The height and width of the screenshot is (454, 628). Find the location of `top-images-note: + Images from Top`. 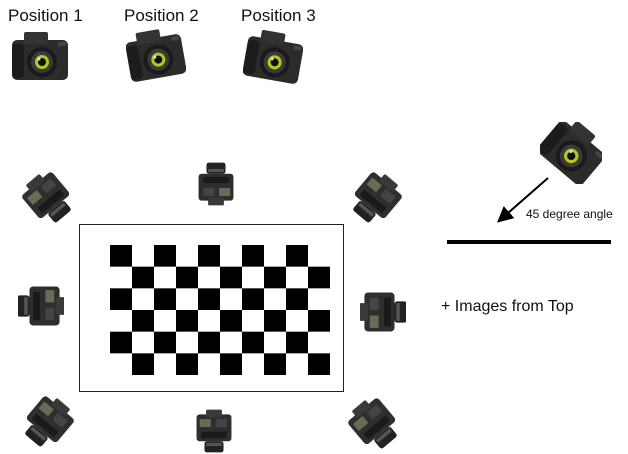

top-images-note: + Images from Top is located at coordinates (507, 306).